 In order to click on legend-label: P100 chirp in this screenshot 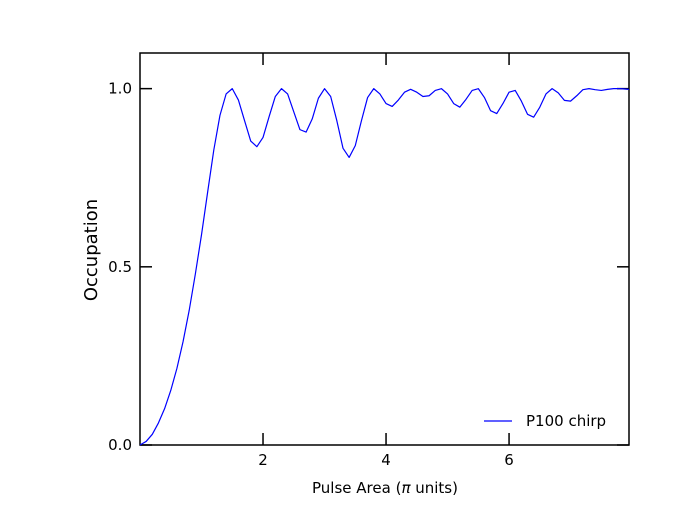, I will do `click(566, 421)`.